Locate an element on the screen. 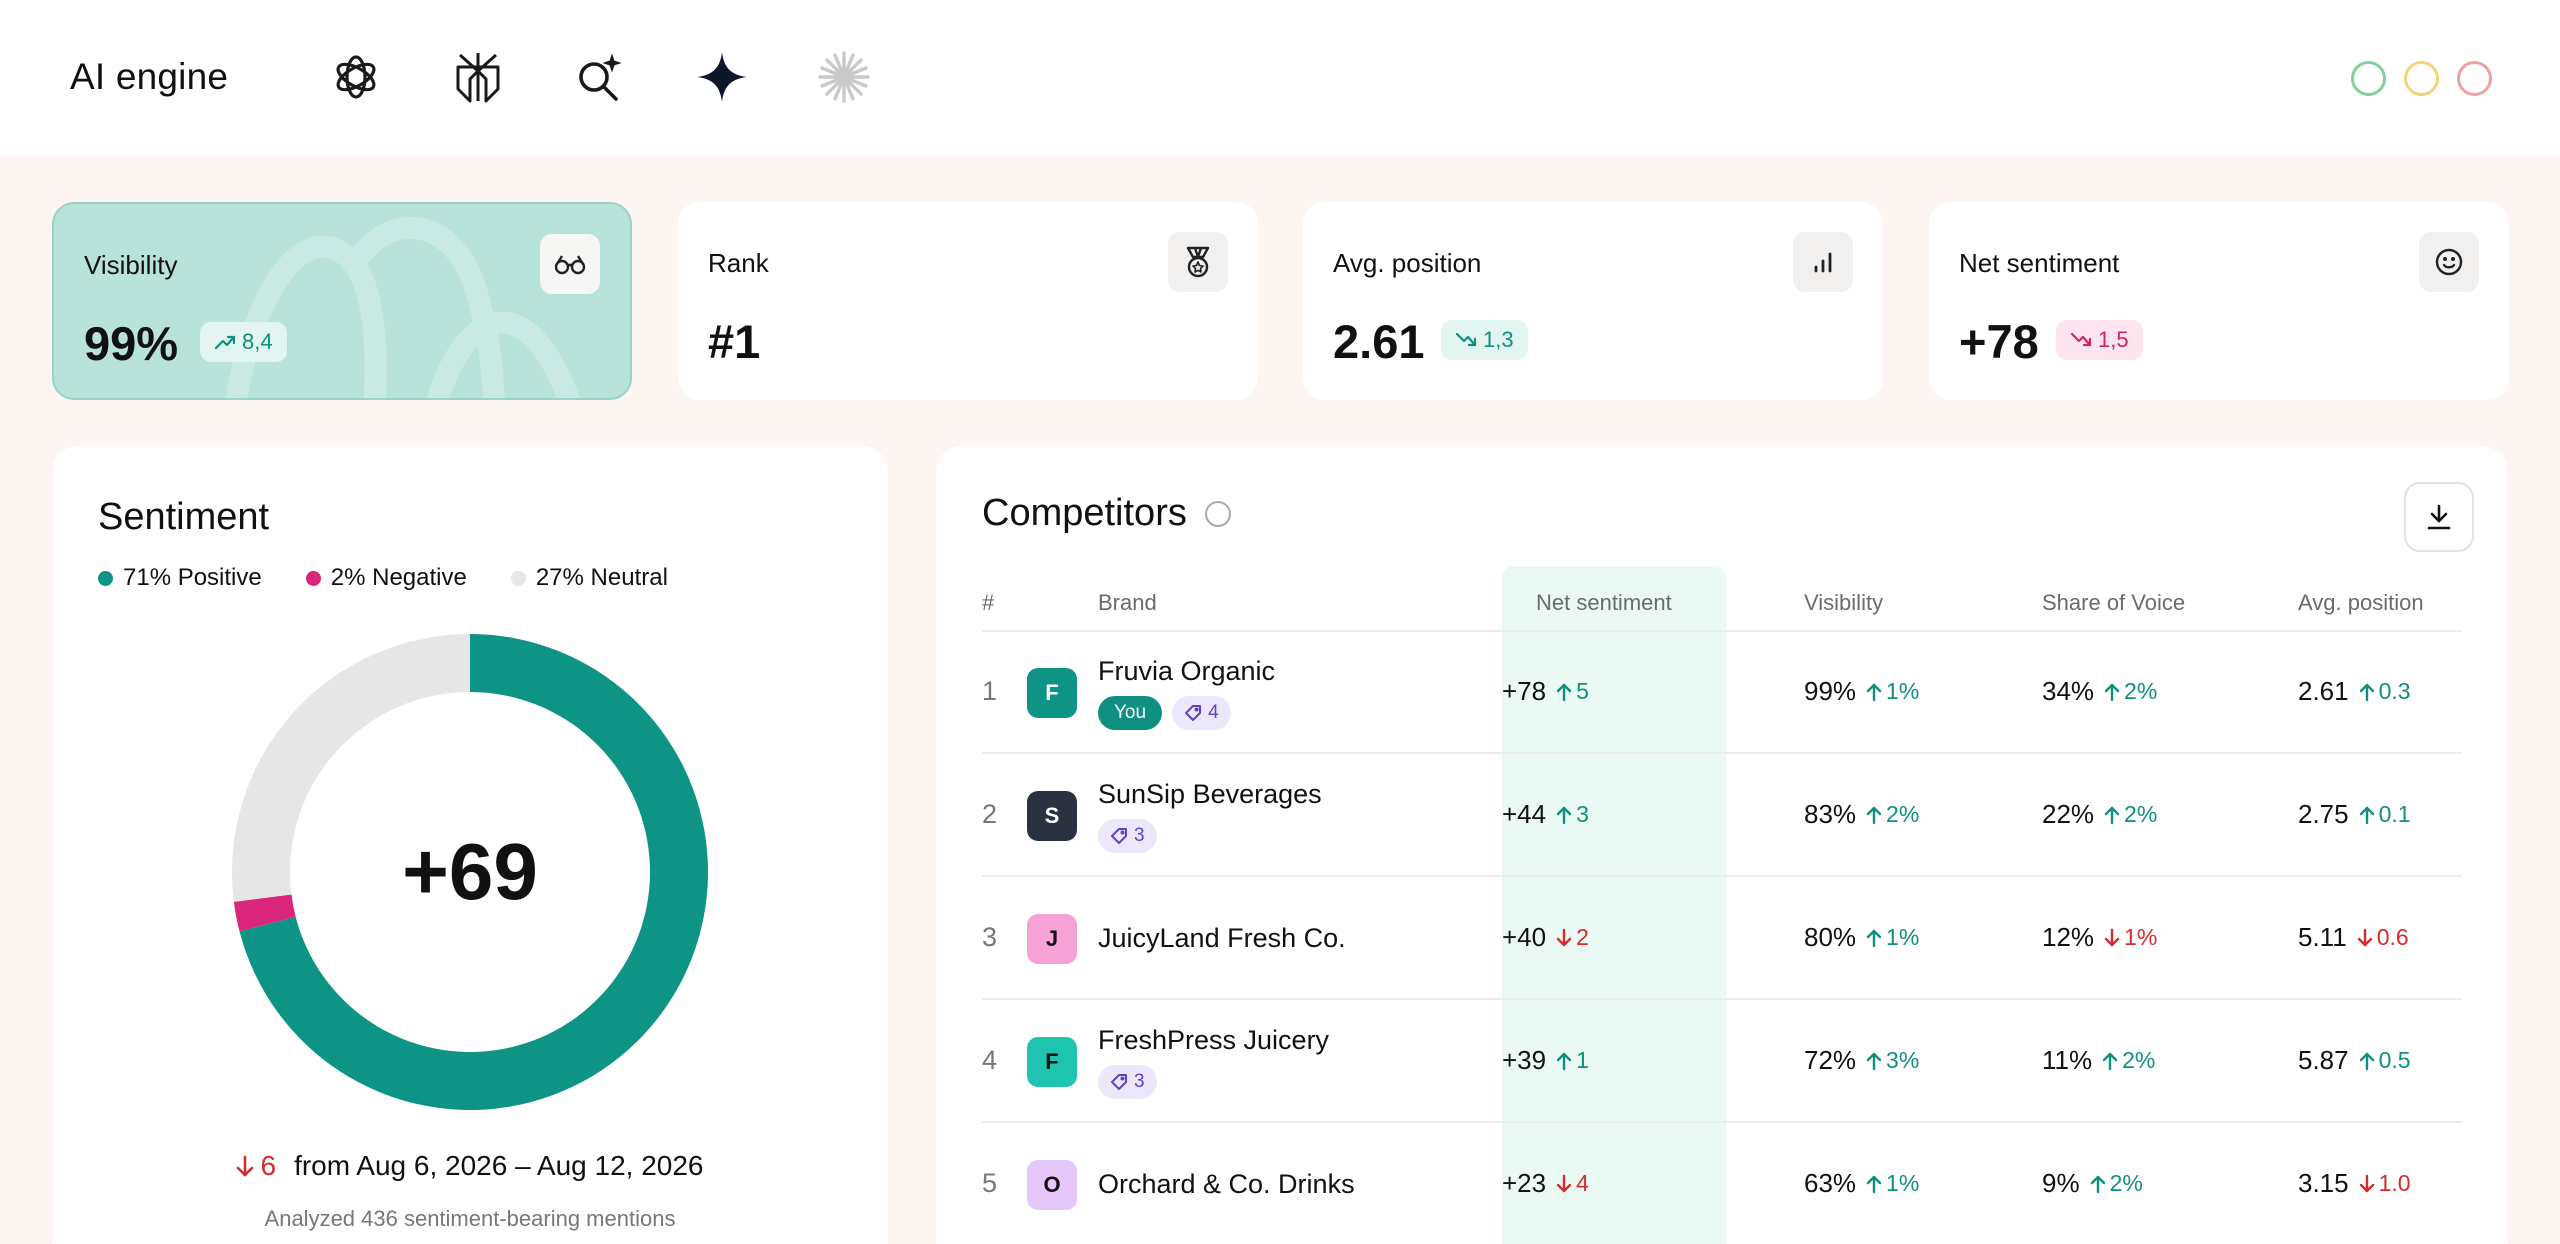 The image size is (2560, 1244). kpi-net-sentiment-card: Net sentiment +78 1,5 is located at coordinates (2219, 301).